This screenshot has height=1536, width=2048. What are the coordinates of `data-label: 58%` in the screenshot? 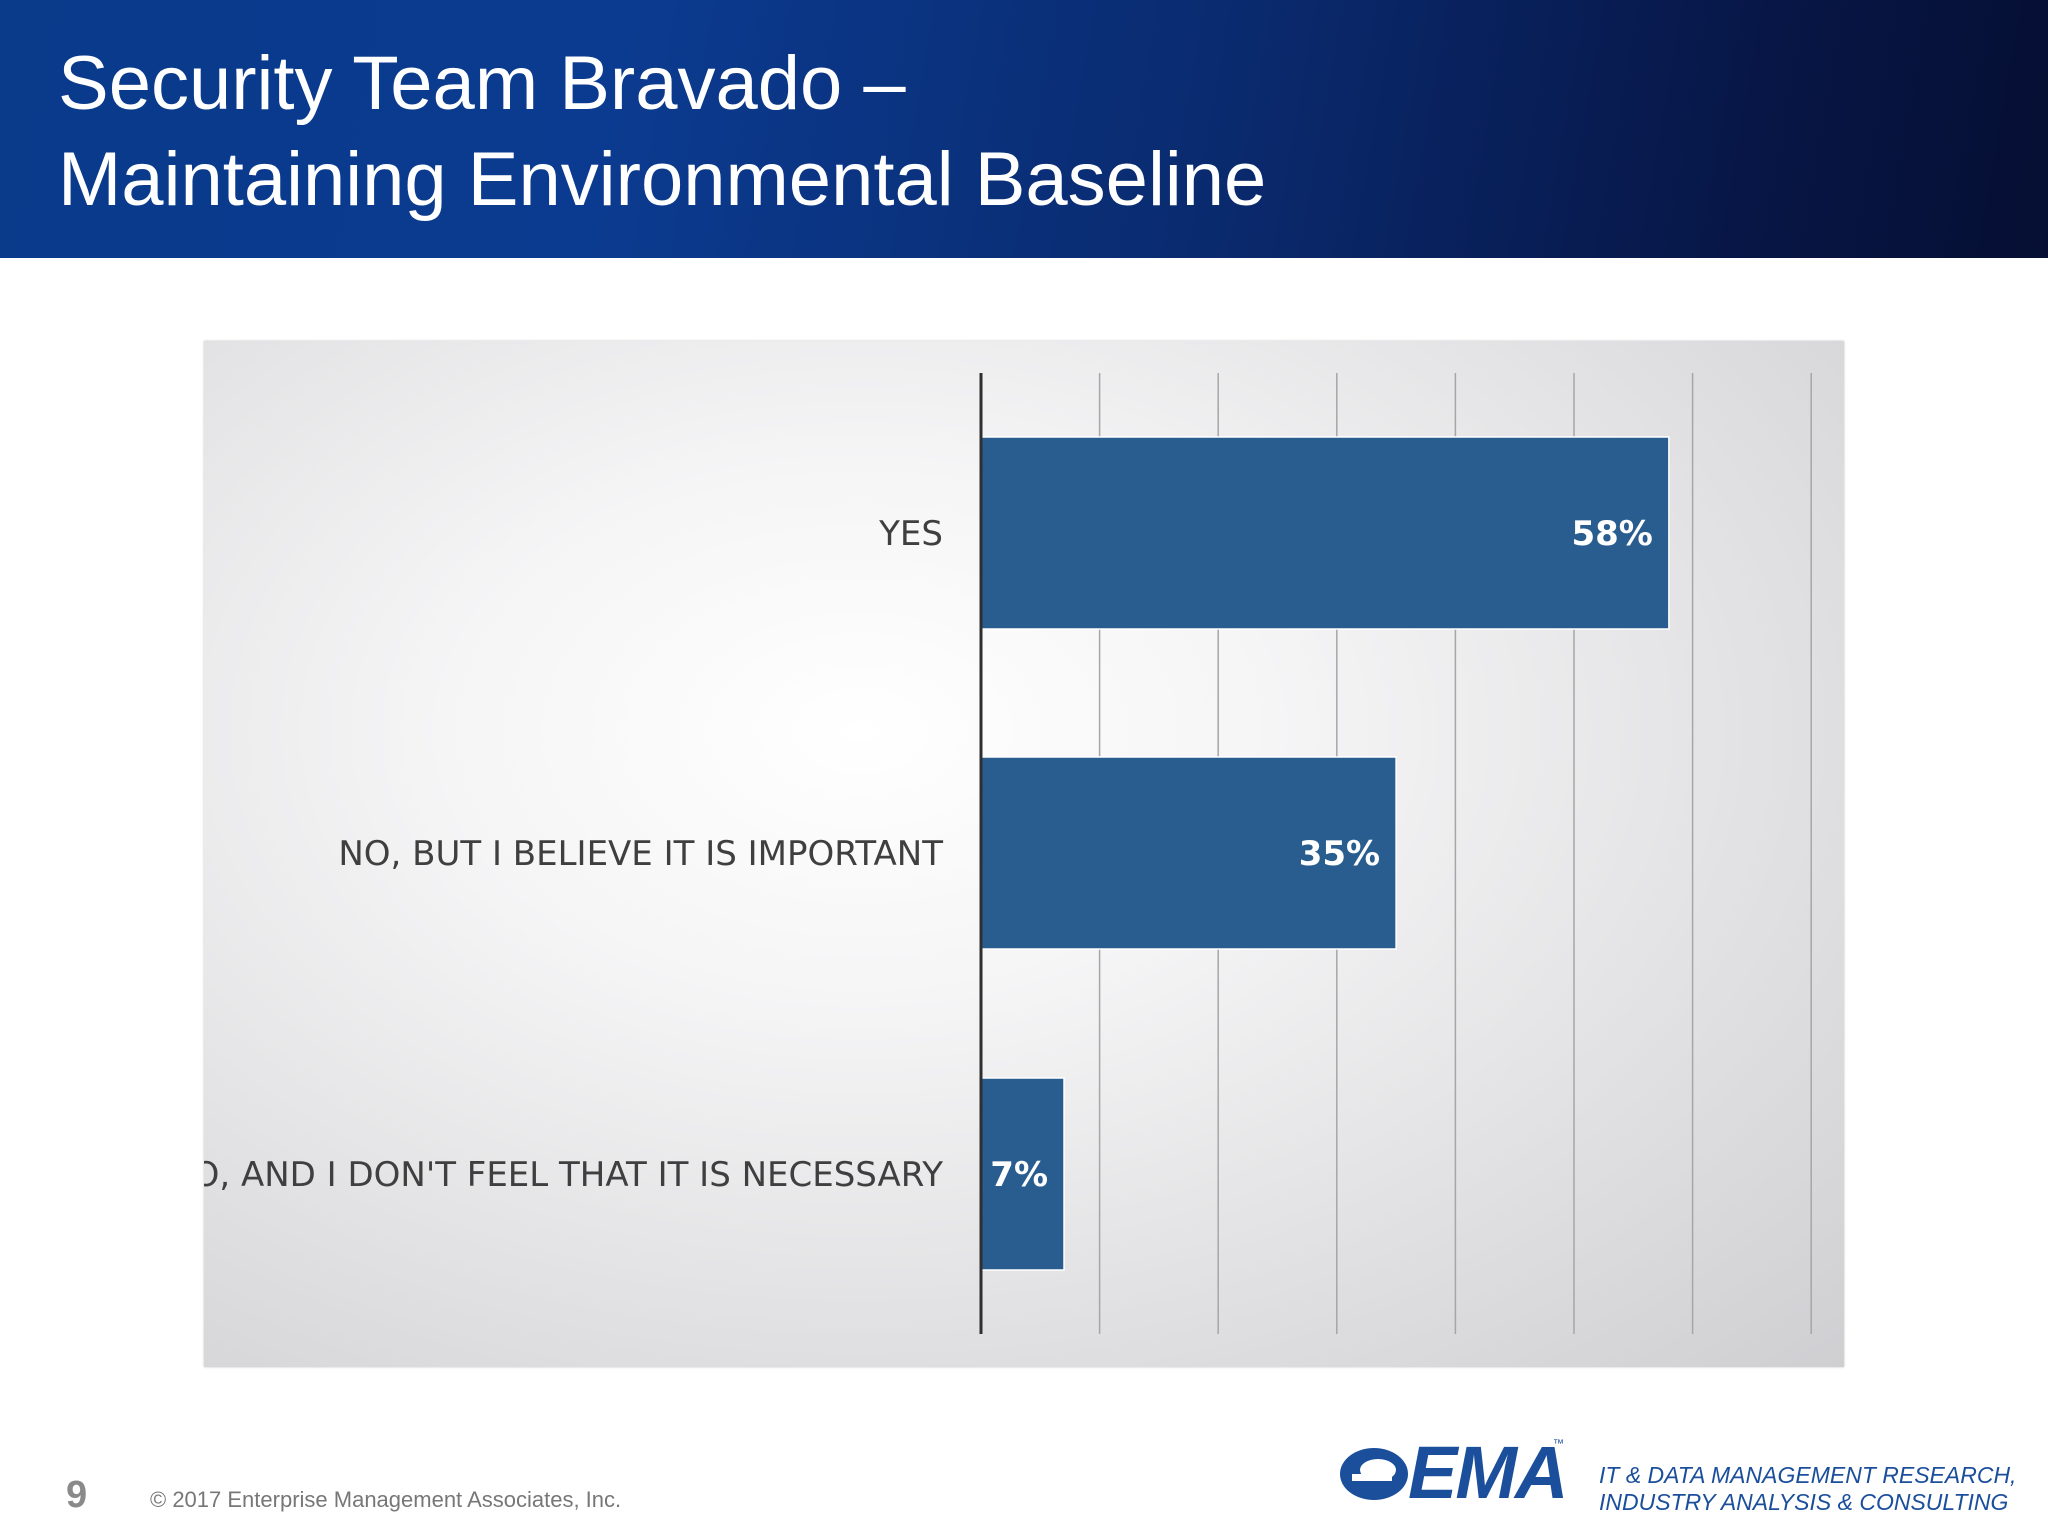 It's located at (1611, 534).